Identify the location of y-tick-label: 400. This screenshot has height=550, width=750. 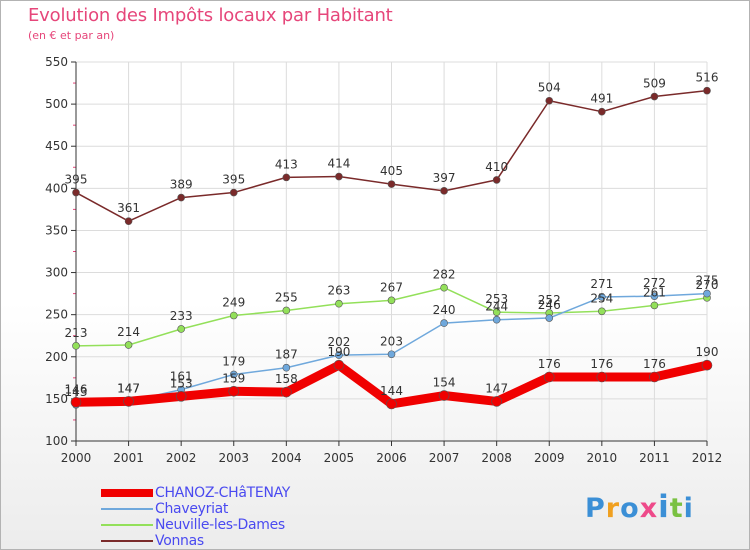
(56, 188).